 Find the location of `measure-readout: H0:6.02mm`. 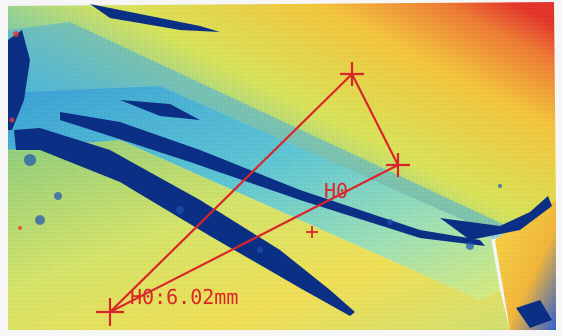

measure-readout: H0:6.02mm is located at coordinates (184, 297).